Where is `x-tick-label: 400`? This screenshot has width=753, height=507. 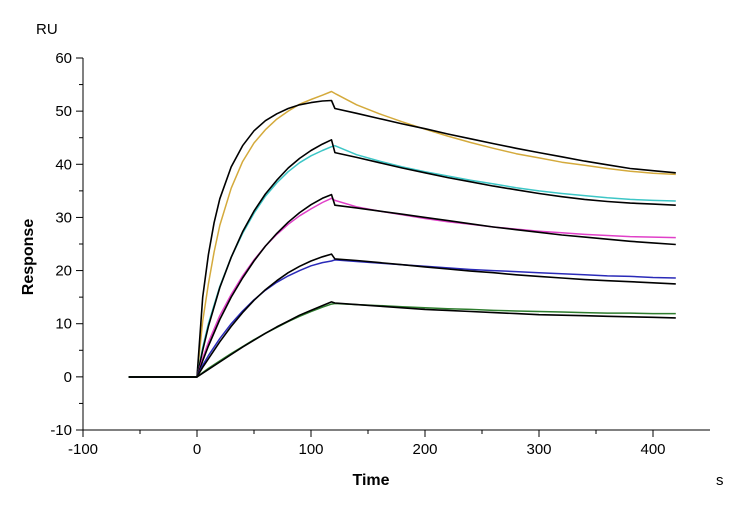
x-tick-label: 400 is located at coordinates (652, 449).